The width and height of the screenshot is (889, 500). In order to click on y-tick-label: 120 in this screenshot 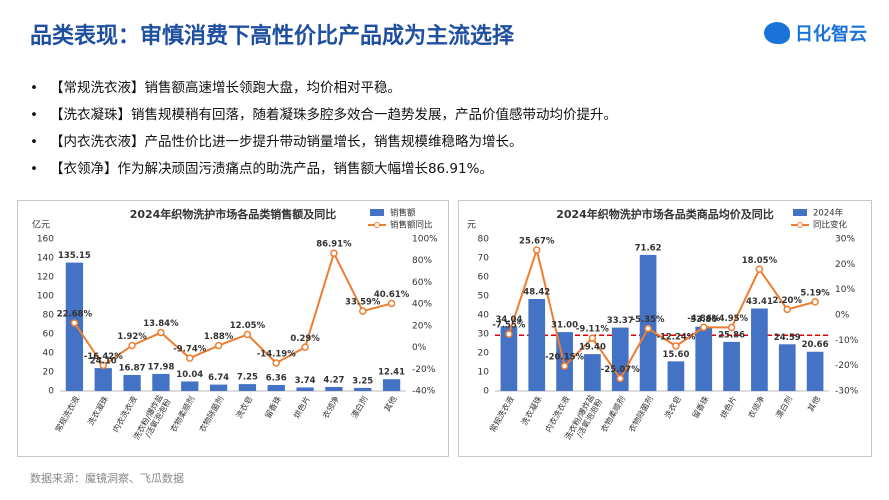, I will do `click(45, 278)`.